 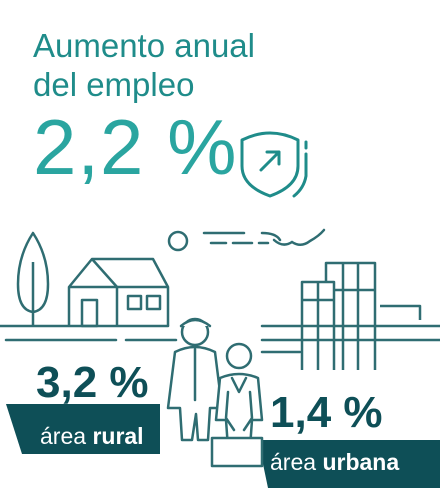 What do you see at coordinates (326, 412) in the screenshot?
I see `urban-value: 1,4 %` at bounding box center [326, 412].